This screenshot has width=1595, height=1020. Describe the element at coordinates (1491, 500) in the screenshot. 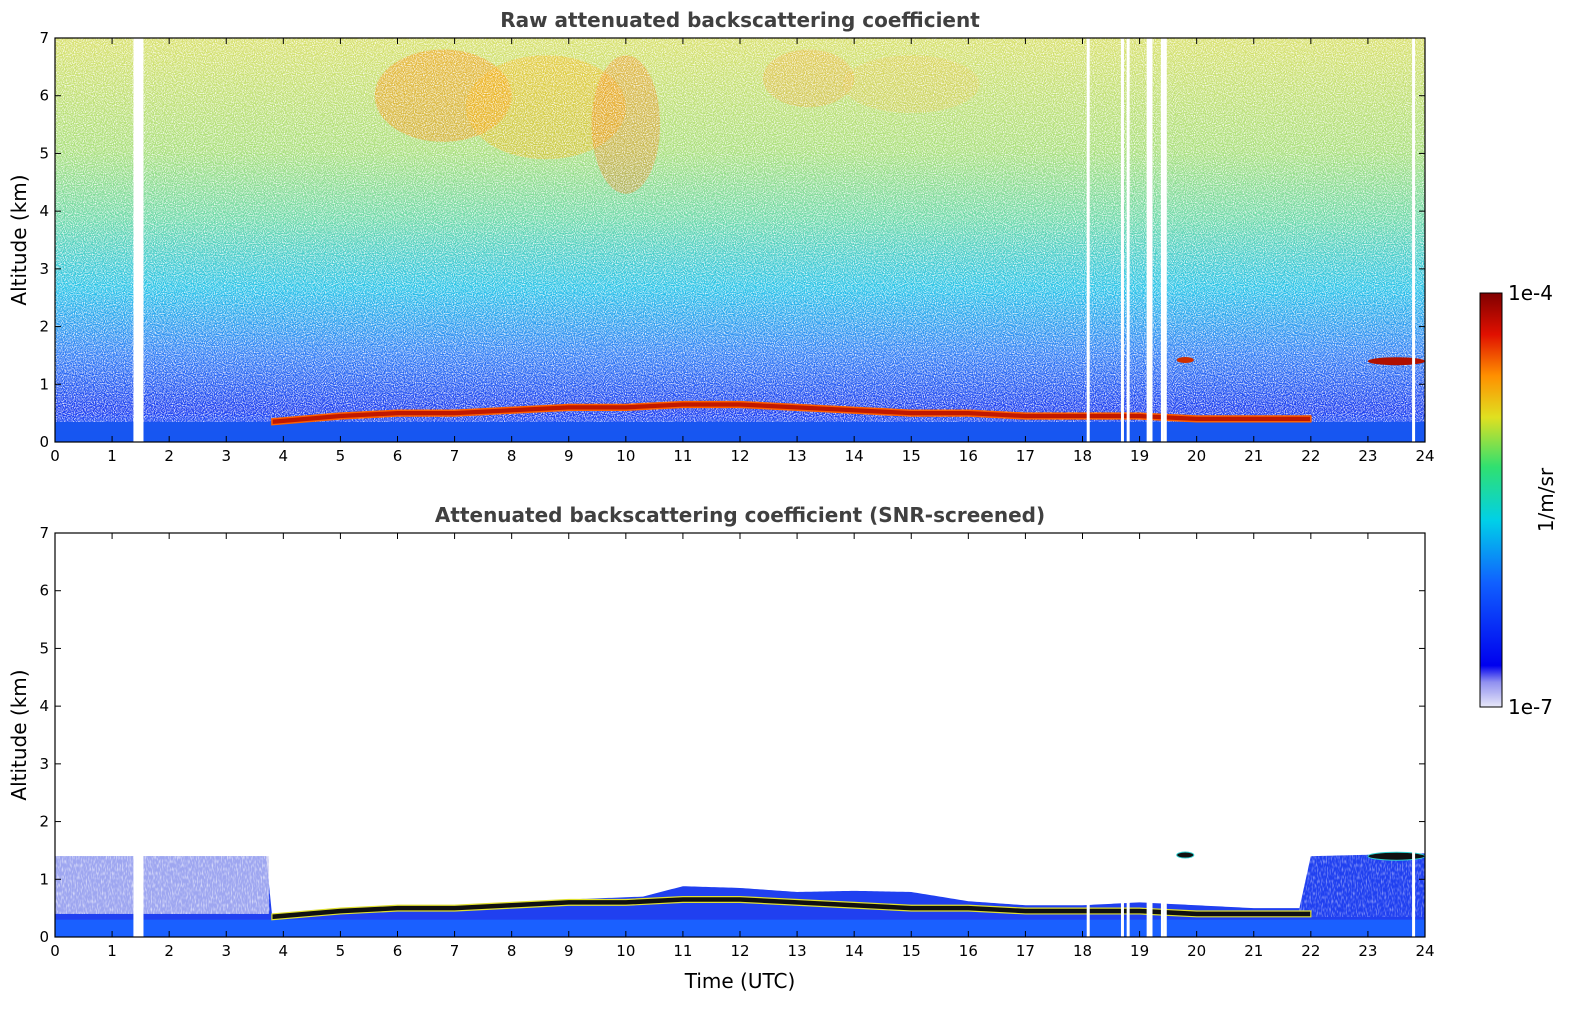

I see `colorbar-gradient` at that location.